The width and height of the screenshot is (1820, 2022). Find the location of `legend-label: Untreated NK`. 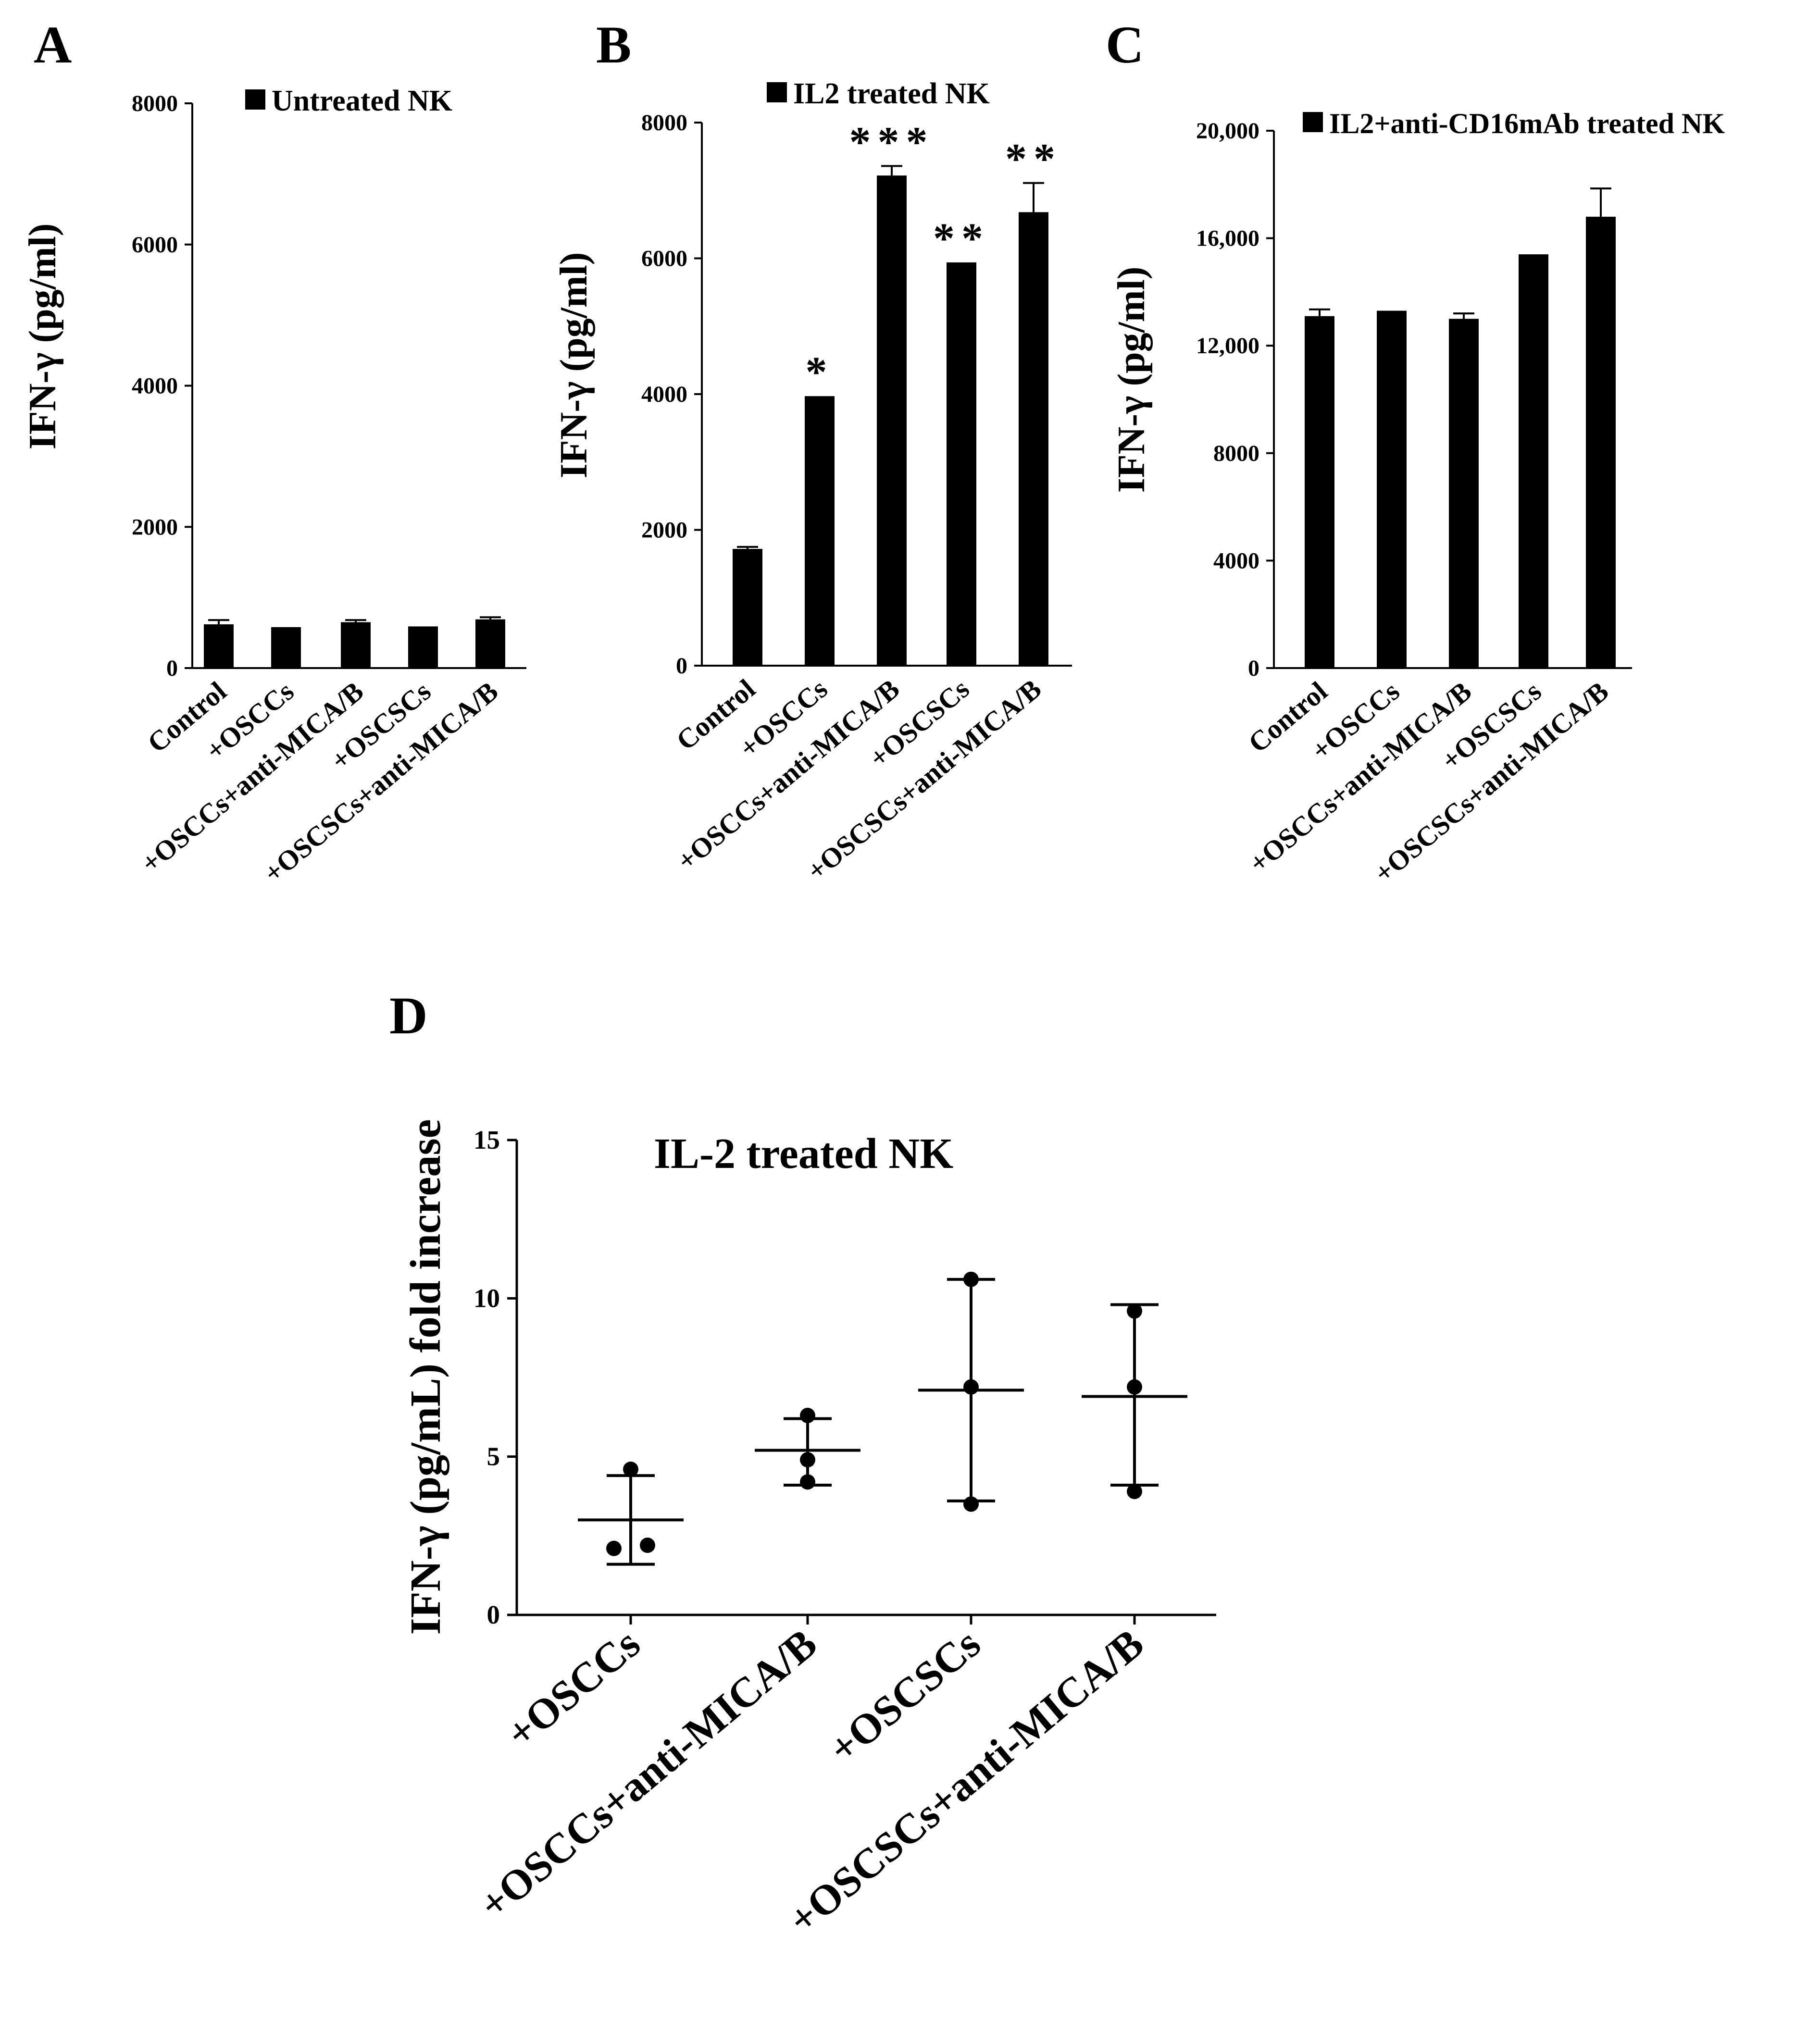

legend-label: Untreated NK is located at coordinates (362, 101).